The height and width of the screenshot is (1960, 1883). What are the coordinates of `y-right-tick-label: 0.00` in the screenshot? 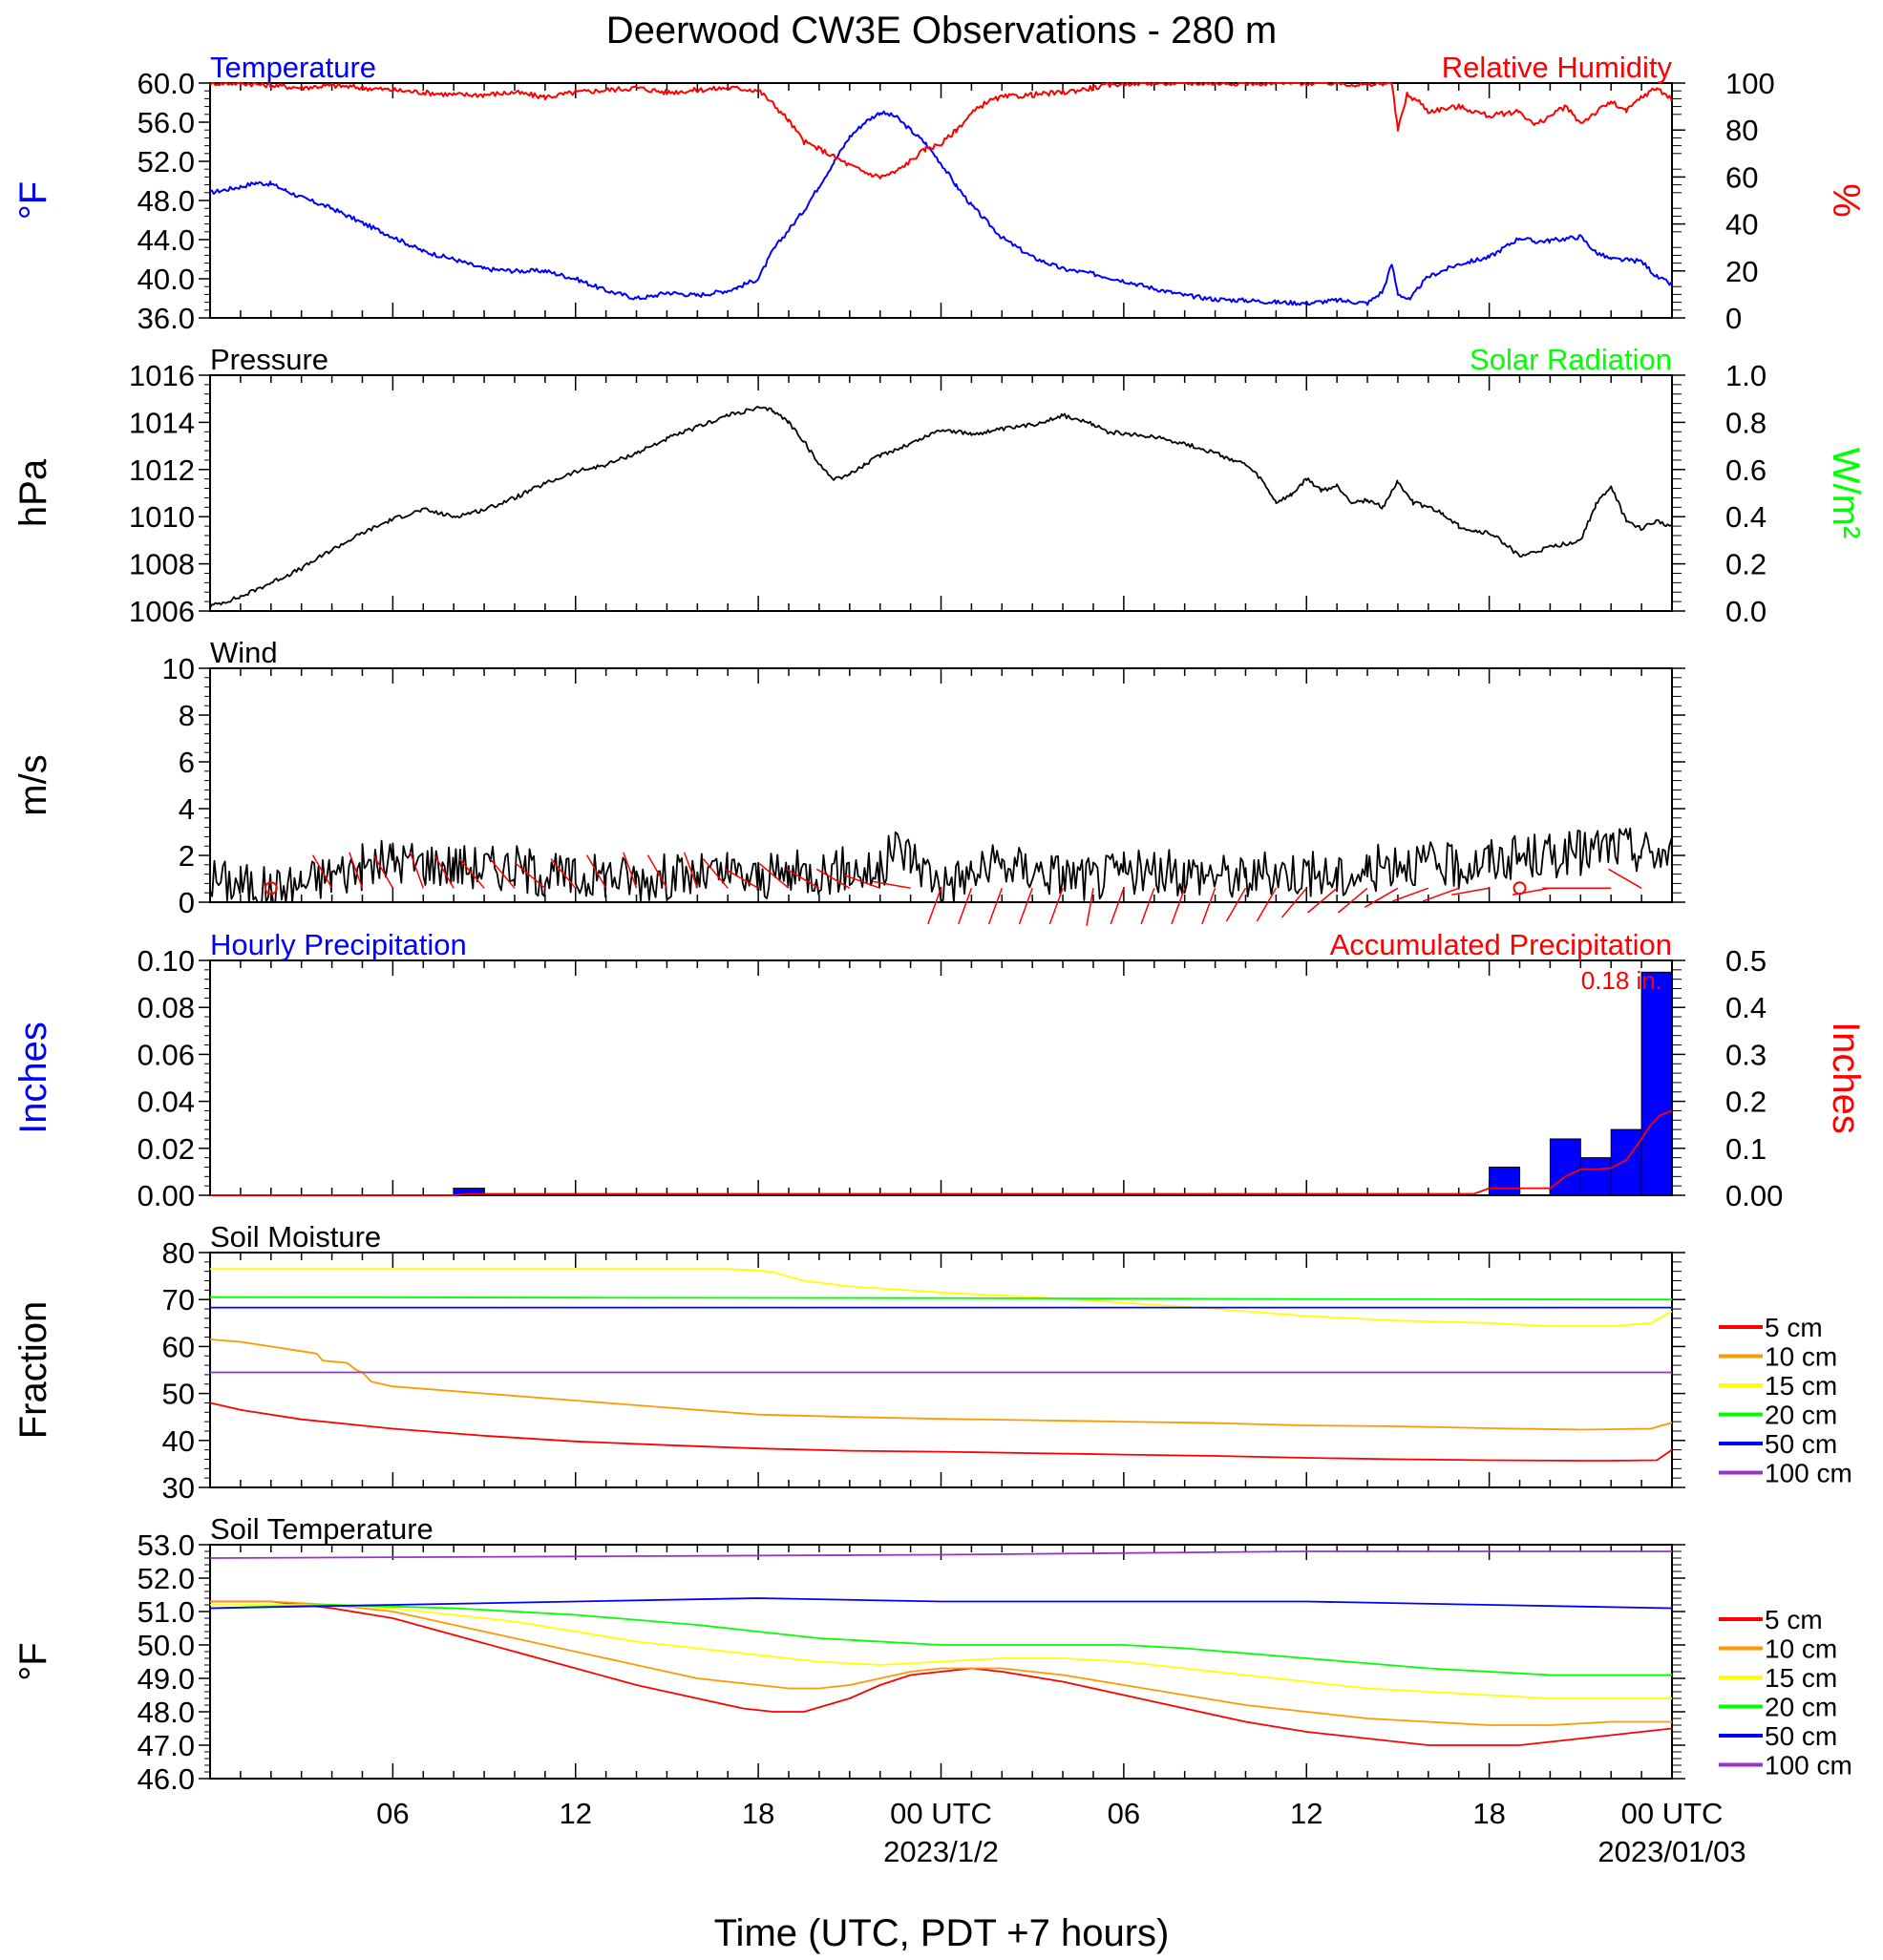 It's located at (1754, 1195).